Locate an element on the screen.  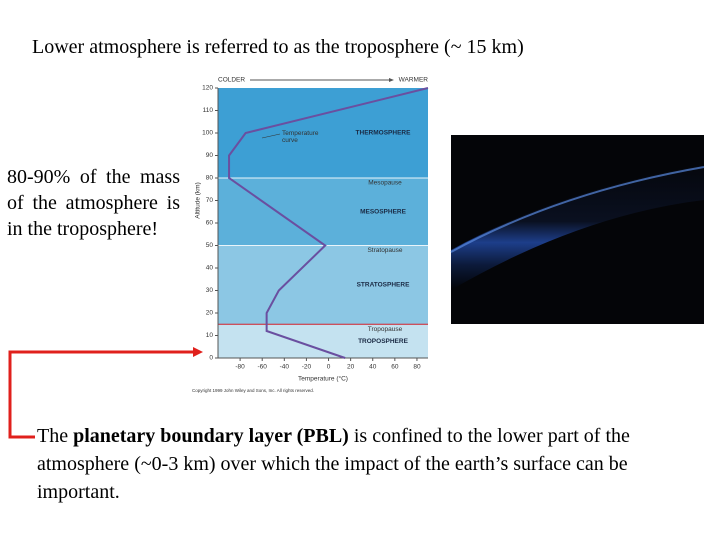
direction-arrow-head is located at coordinates (391, 80).